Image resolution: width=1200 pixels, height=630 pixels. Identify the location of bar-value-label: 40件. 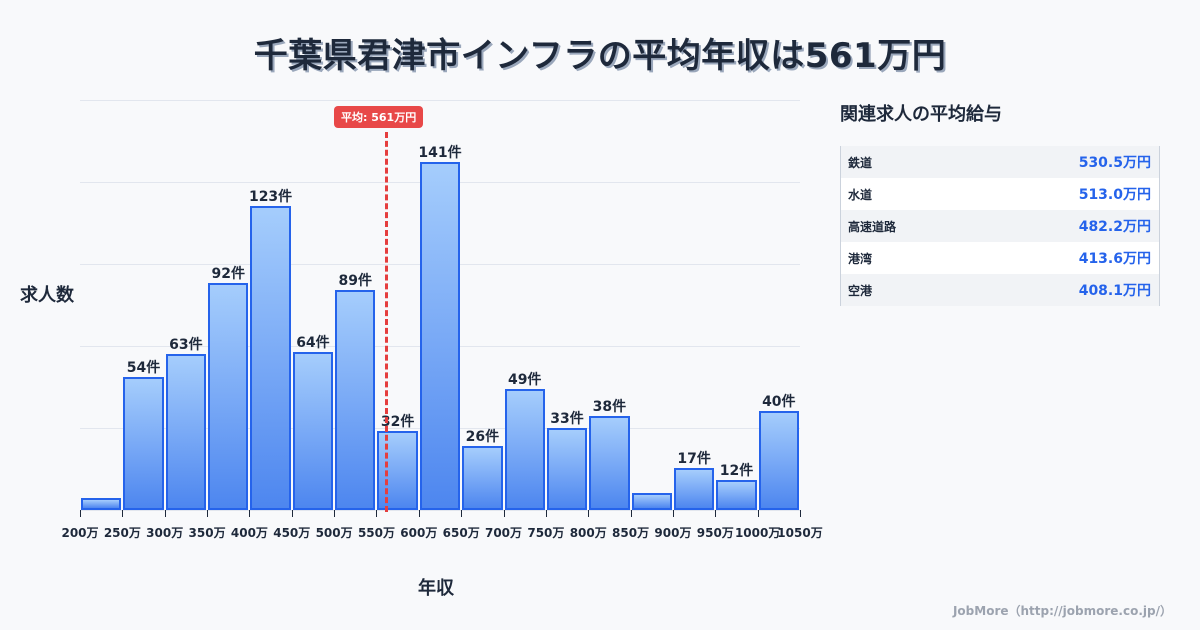
(779, 402).